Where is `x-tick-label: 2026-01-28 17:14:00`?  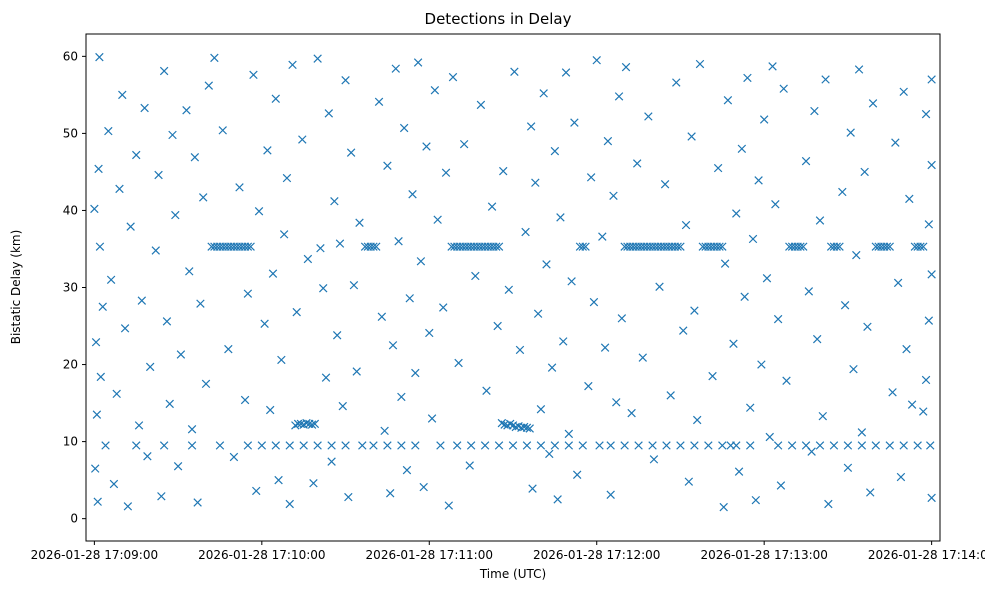 x-tick-label: 2026-01-28 17:14:00 is located at coordinates (926, 555).